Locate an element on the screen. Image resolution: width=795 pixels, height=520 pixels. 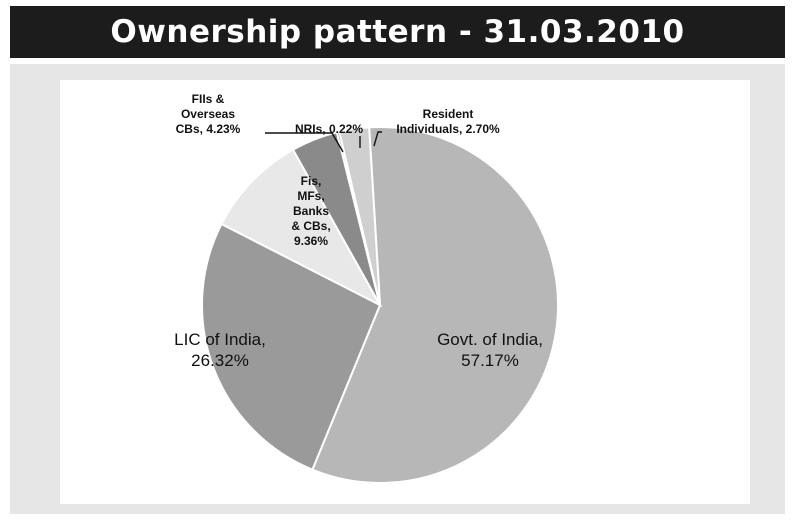
slice-label-3: Fis, MFs, Banks & CBs, 9.36% is located at coordinates (310, 211).